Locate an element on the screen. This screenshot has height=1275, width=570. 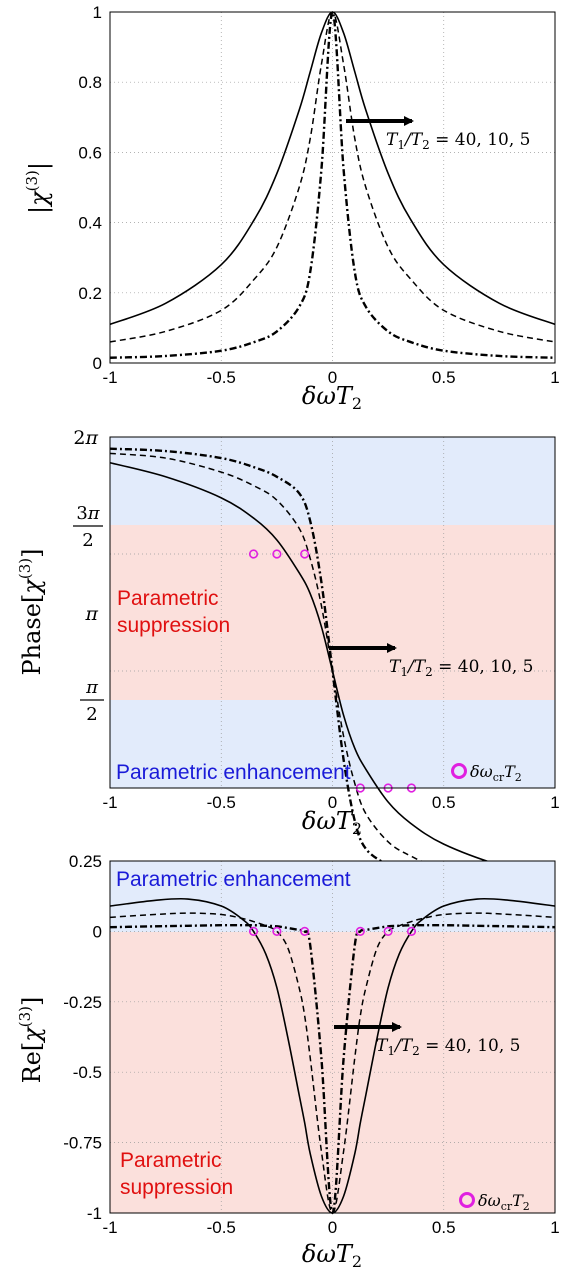
y-tick-label: -0.75 is located at coordinates (82, 1143).